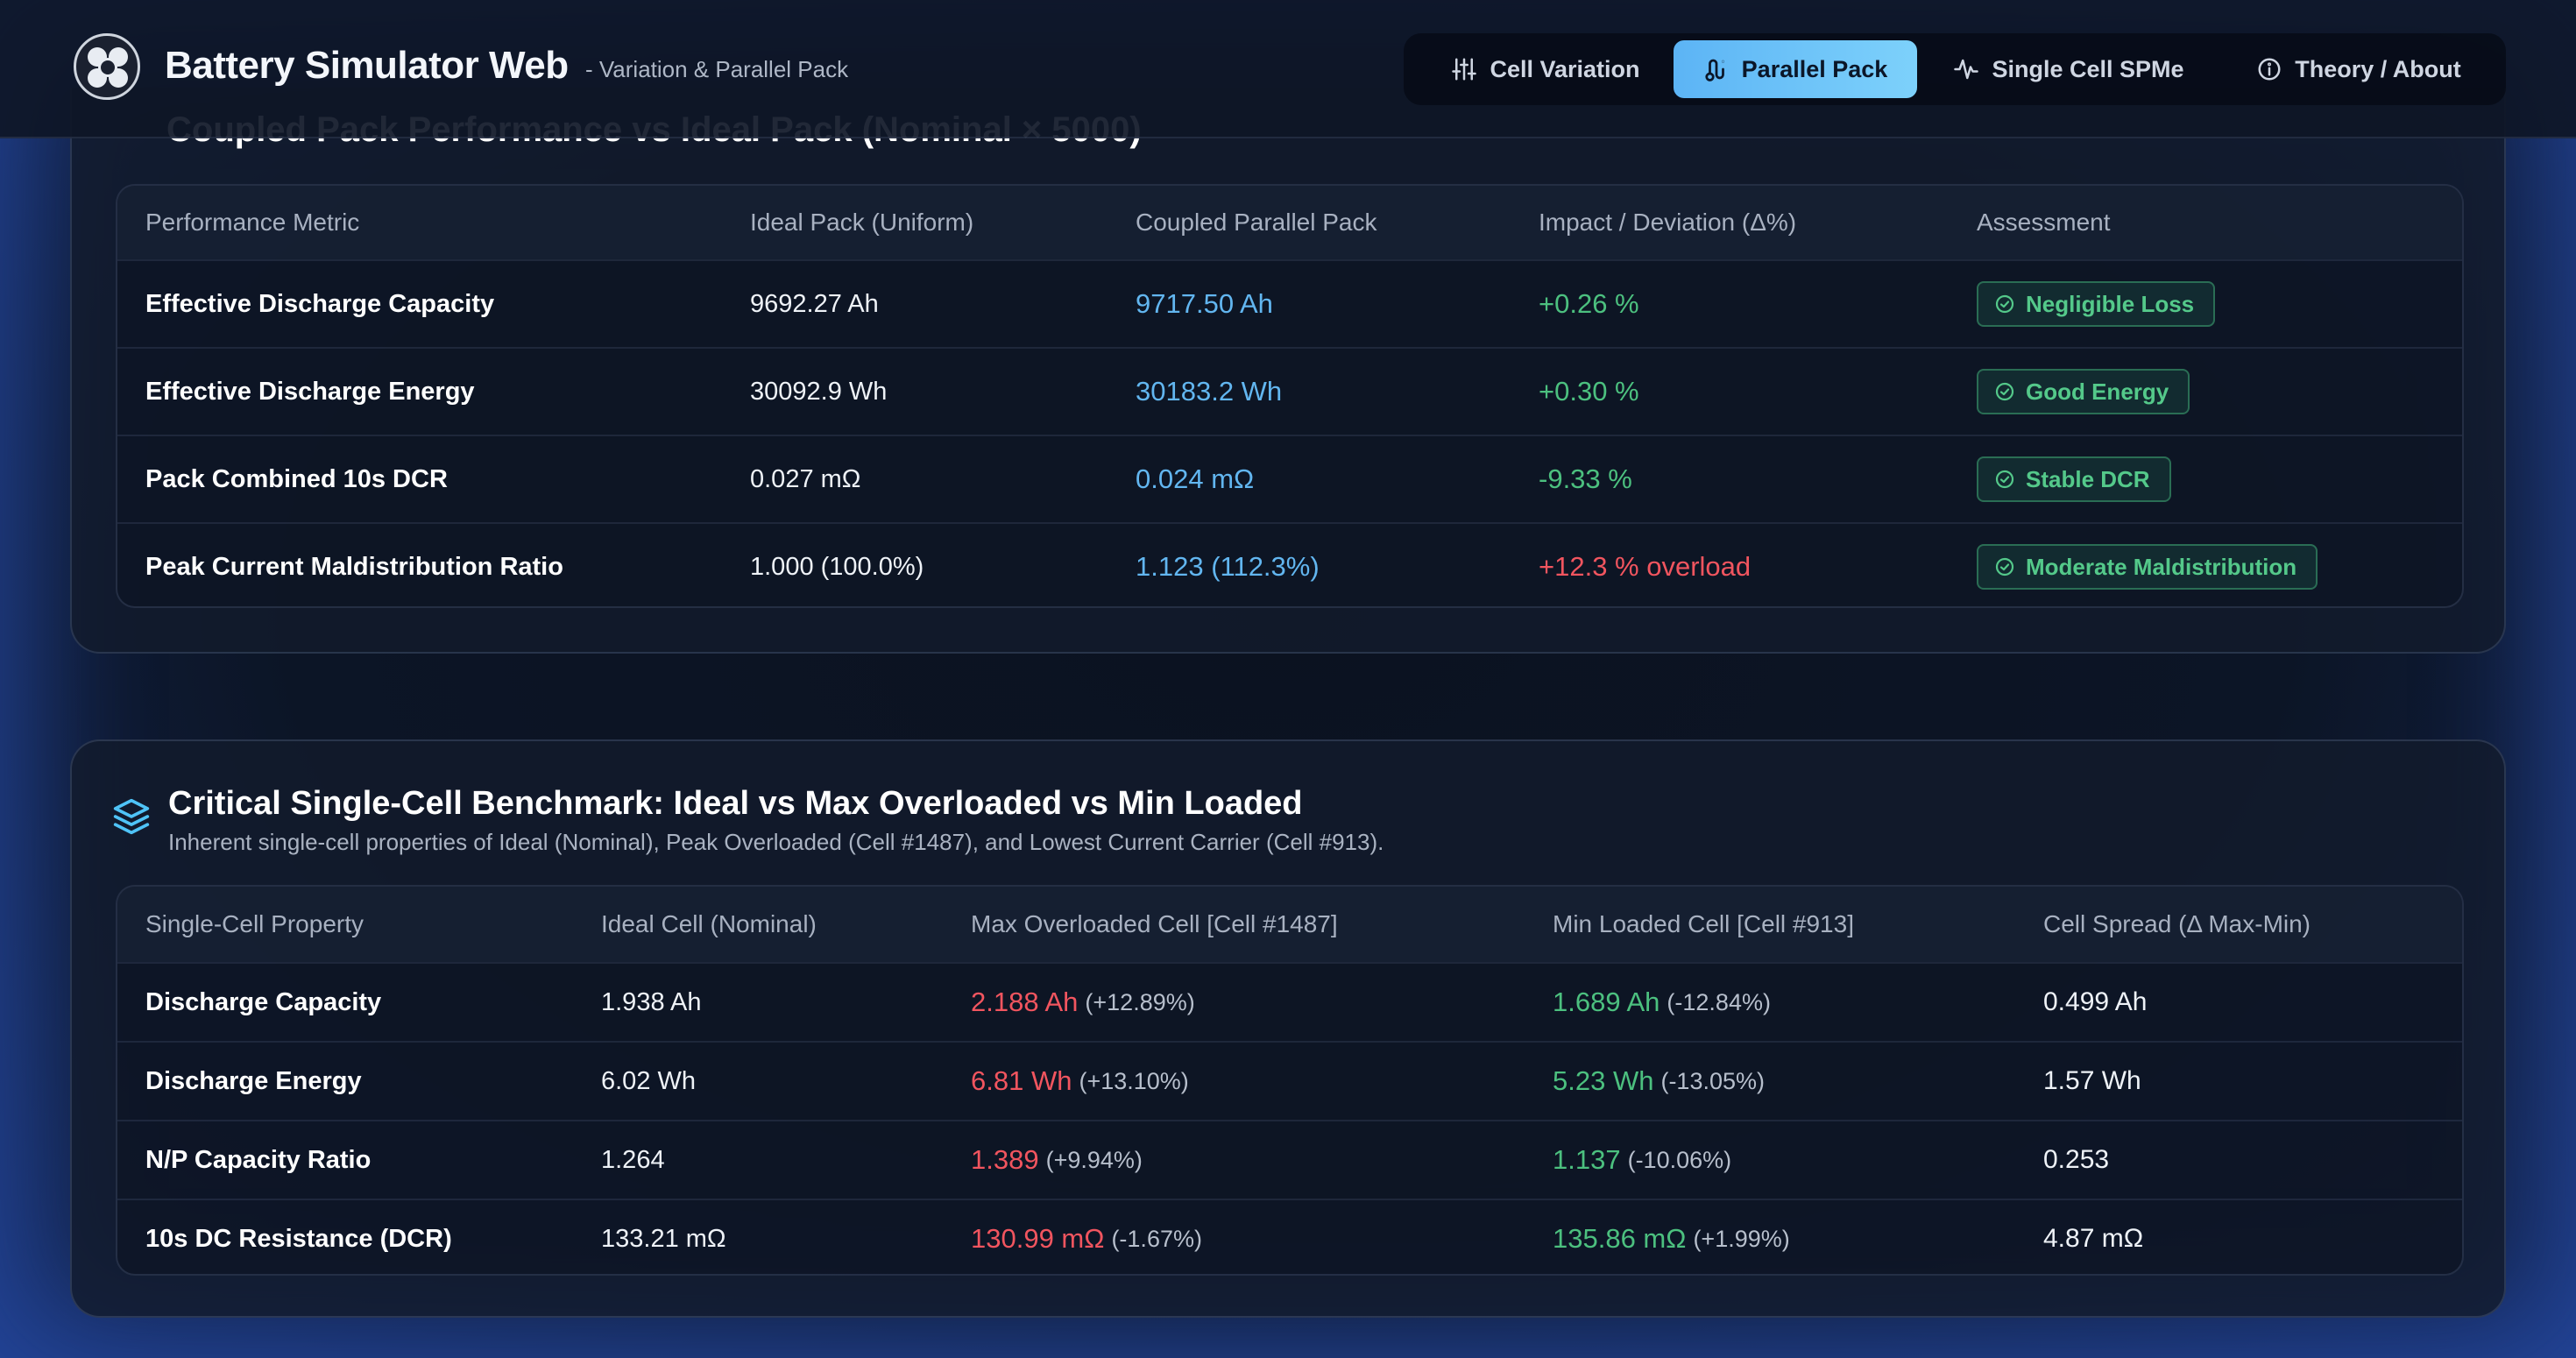 This screenshot has width=2576, height=1358. Describe the element at coordinates (1814, 68) in the screenshot. I see `tab-label: Parallel Pack` at that location.